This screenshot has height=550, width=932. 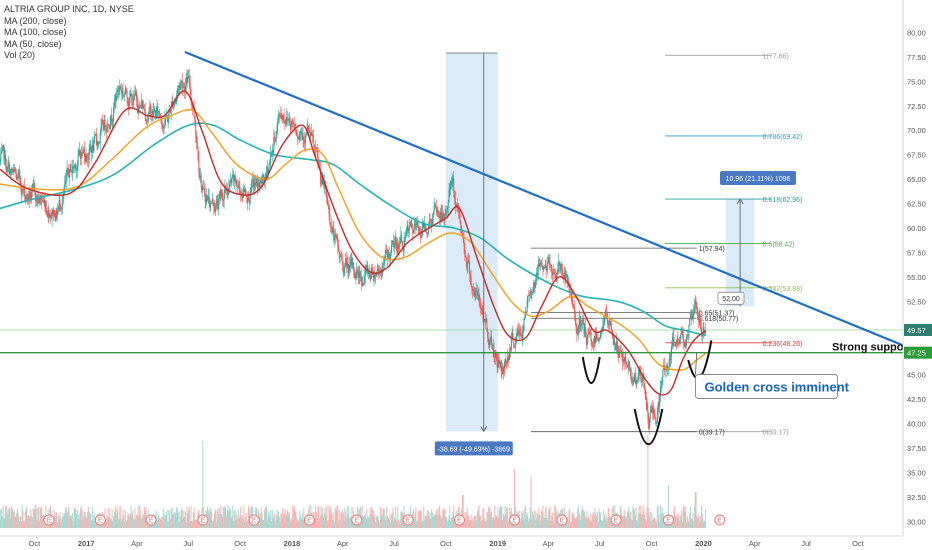 What do you see at coordinates (916, 375) in the screenshot?
I see `price-tick-label: 45.00` at bounding box center [916, 375].